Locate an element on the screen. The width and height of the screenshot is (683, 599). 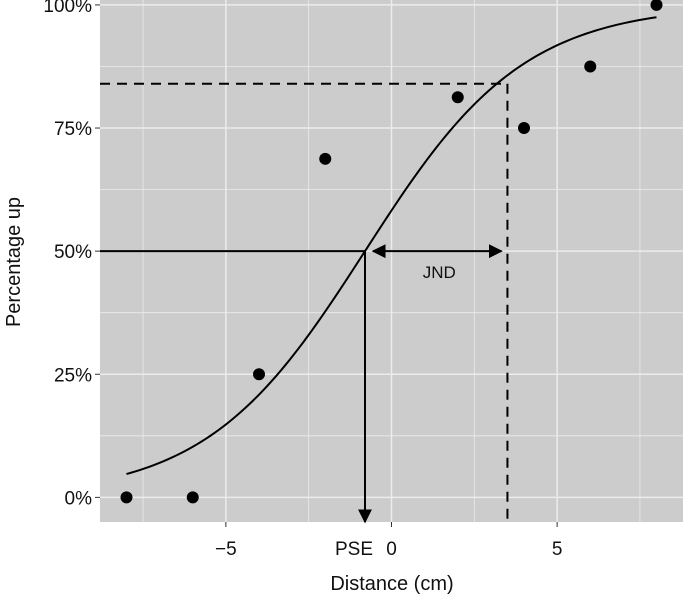
y-tick-label: 75% is located at coordinates (73, 129).